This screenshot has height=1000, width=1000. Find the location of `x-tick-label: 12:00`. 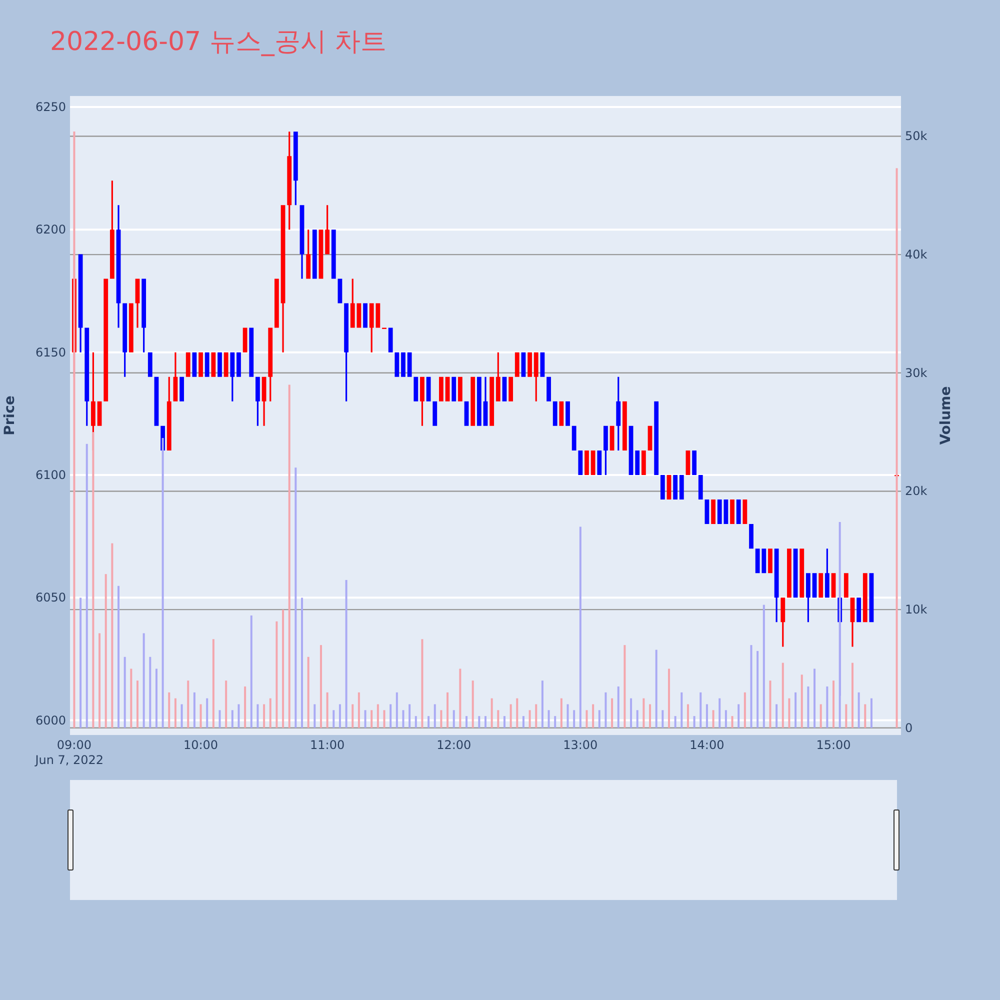

x-tick-label: 12:00 is located at coordinates (454, 745).